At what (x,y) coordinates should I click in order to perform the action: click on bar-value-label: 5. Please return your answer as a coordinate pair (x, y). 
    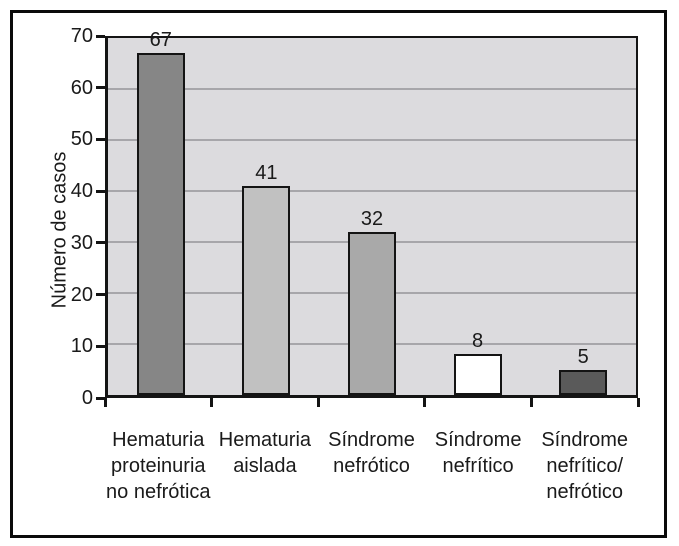
    Looking at the image, I should click on (583, 356).